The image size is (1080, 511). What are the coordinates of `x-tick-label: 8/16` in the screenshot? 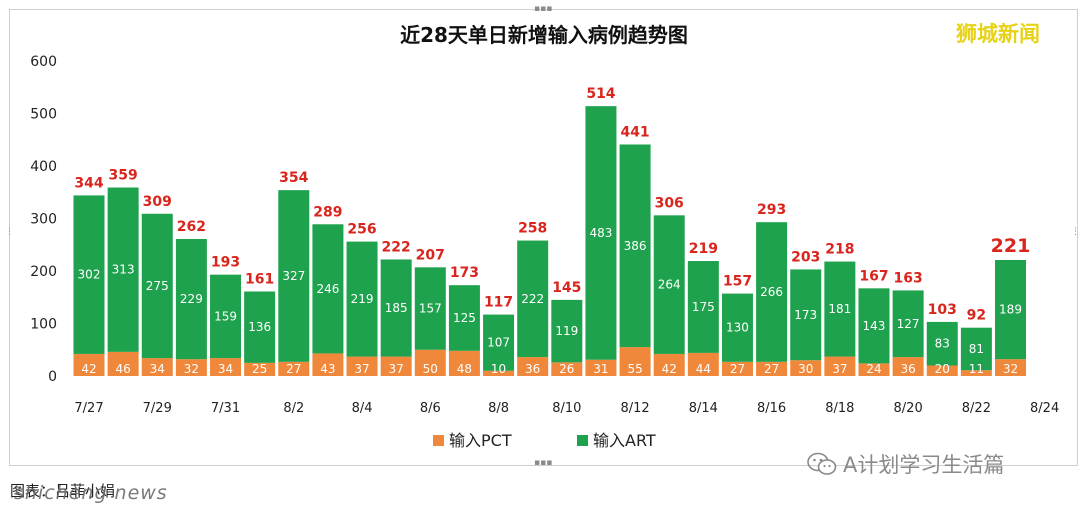 It's located at (771, 408).